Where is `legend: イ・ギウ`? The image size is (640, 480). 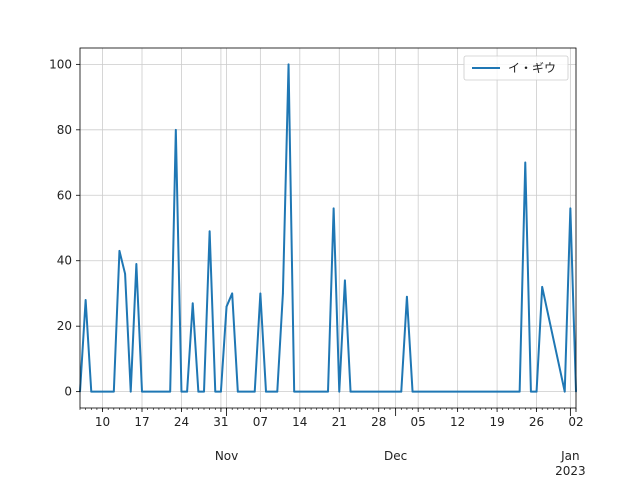 legend: イ・ギウ is located at coordinates (516, 68).